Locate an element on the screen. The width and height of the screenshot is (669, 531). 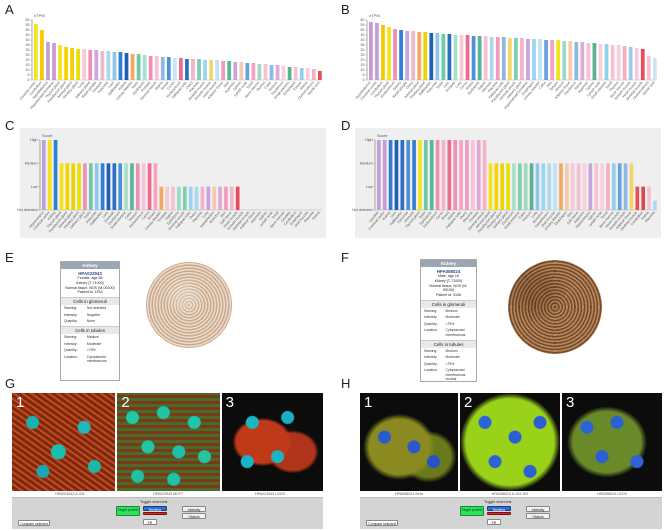
card-antibody-id: HPA023943 is located at coordinates (90, 273).